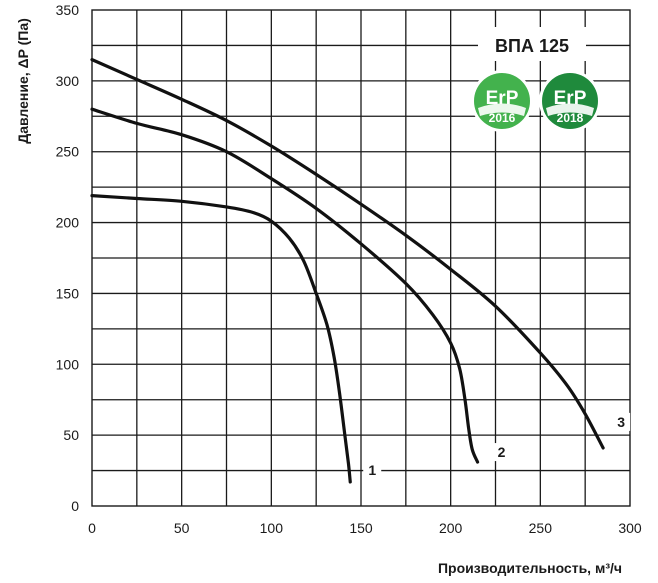 The height and width of the screenshot is (583, 658). What do you see at coordinates (502, 98) in the screenshot?
I see `erp-2016-badge-text: ErP` at bounding box center [502, 98].